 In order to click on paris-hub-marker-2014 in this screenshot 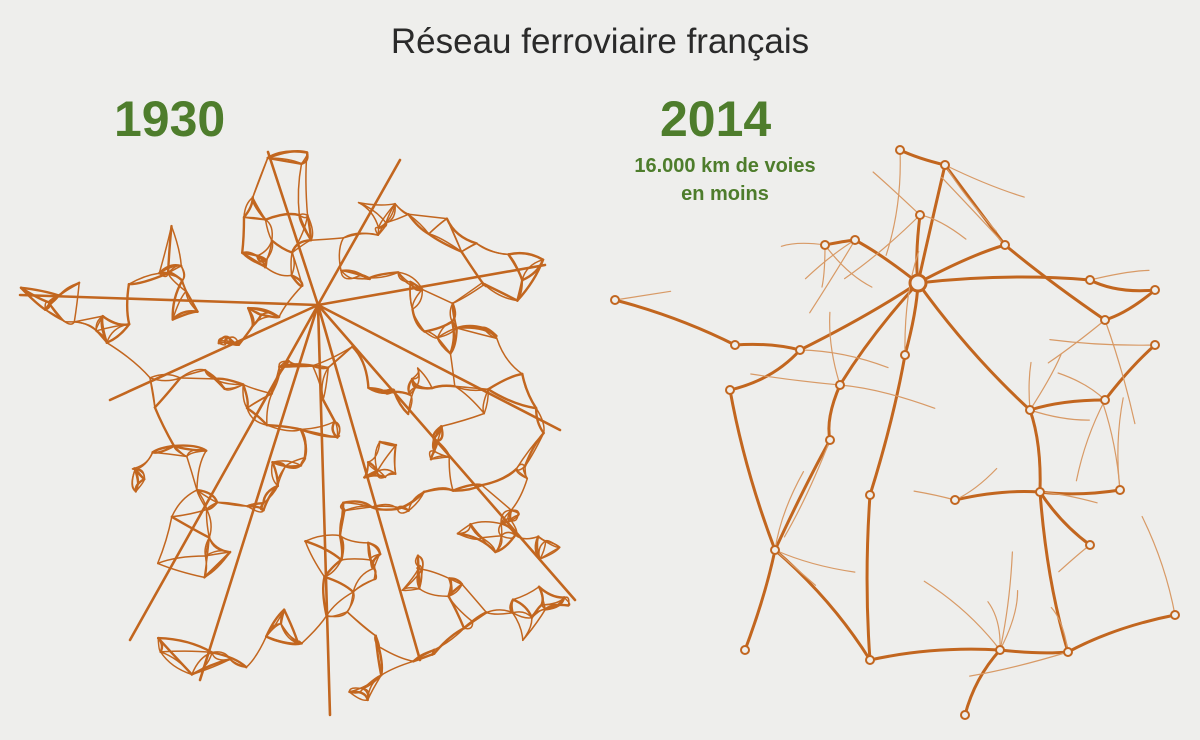, I will do `click(918, 283)`.